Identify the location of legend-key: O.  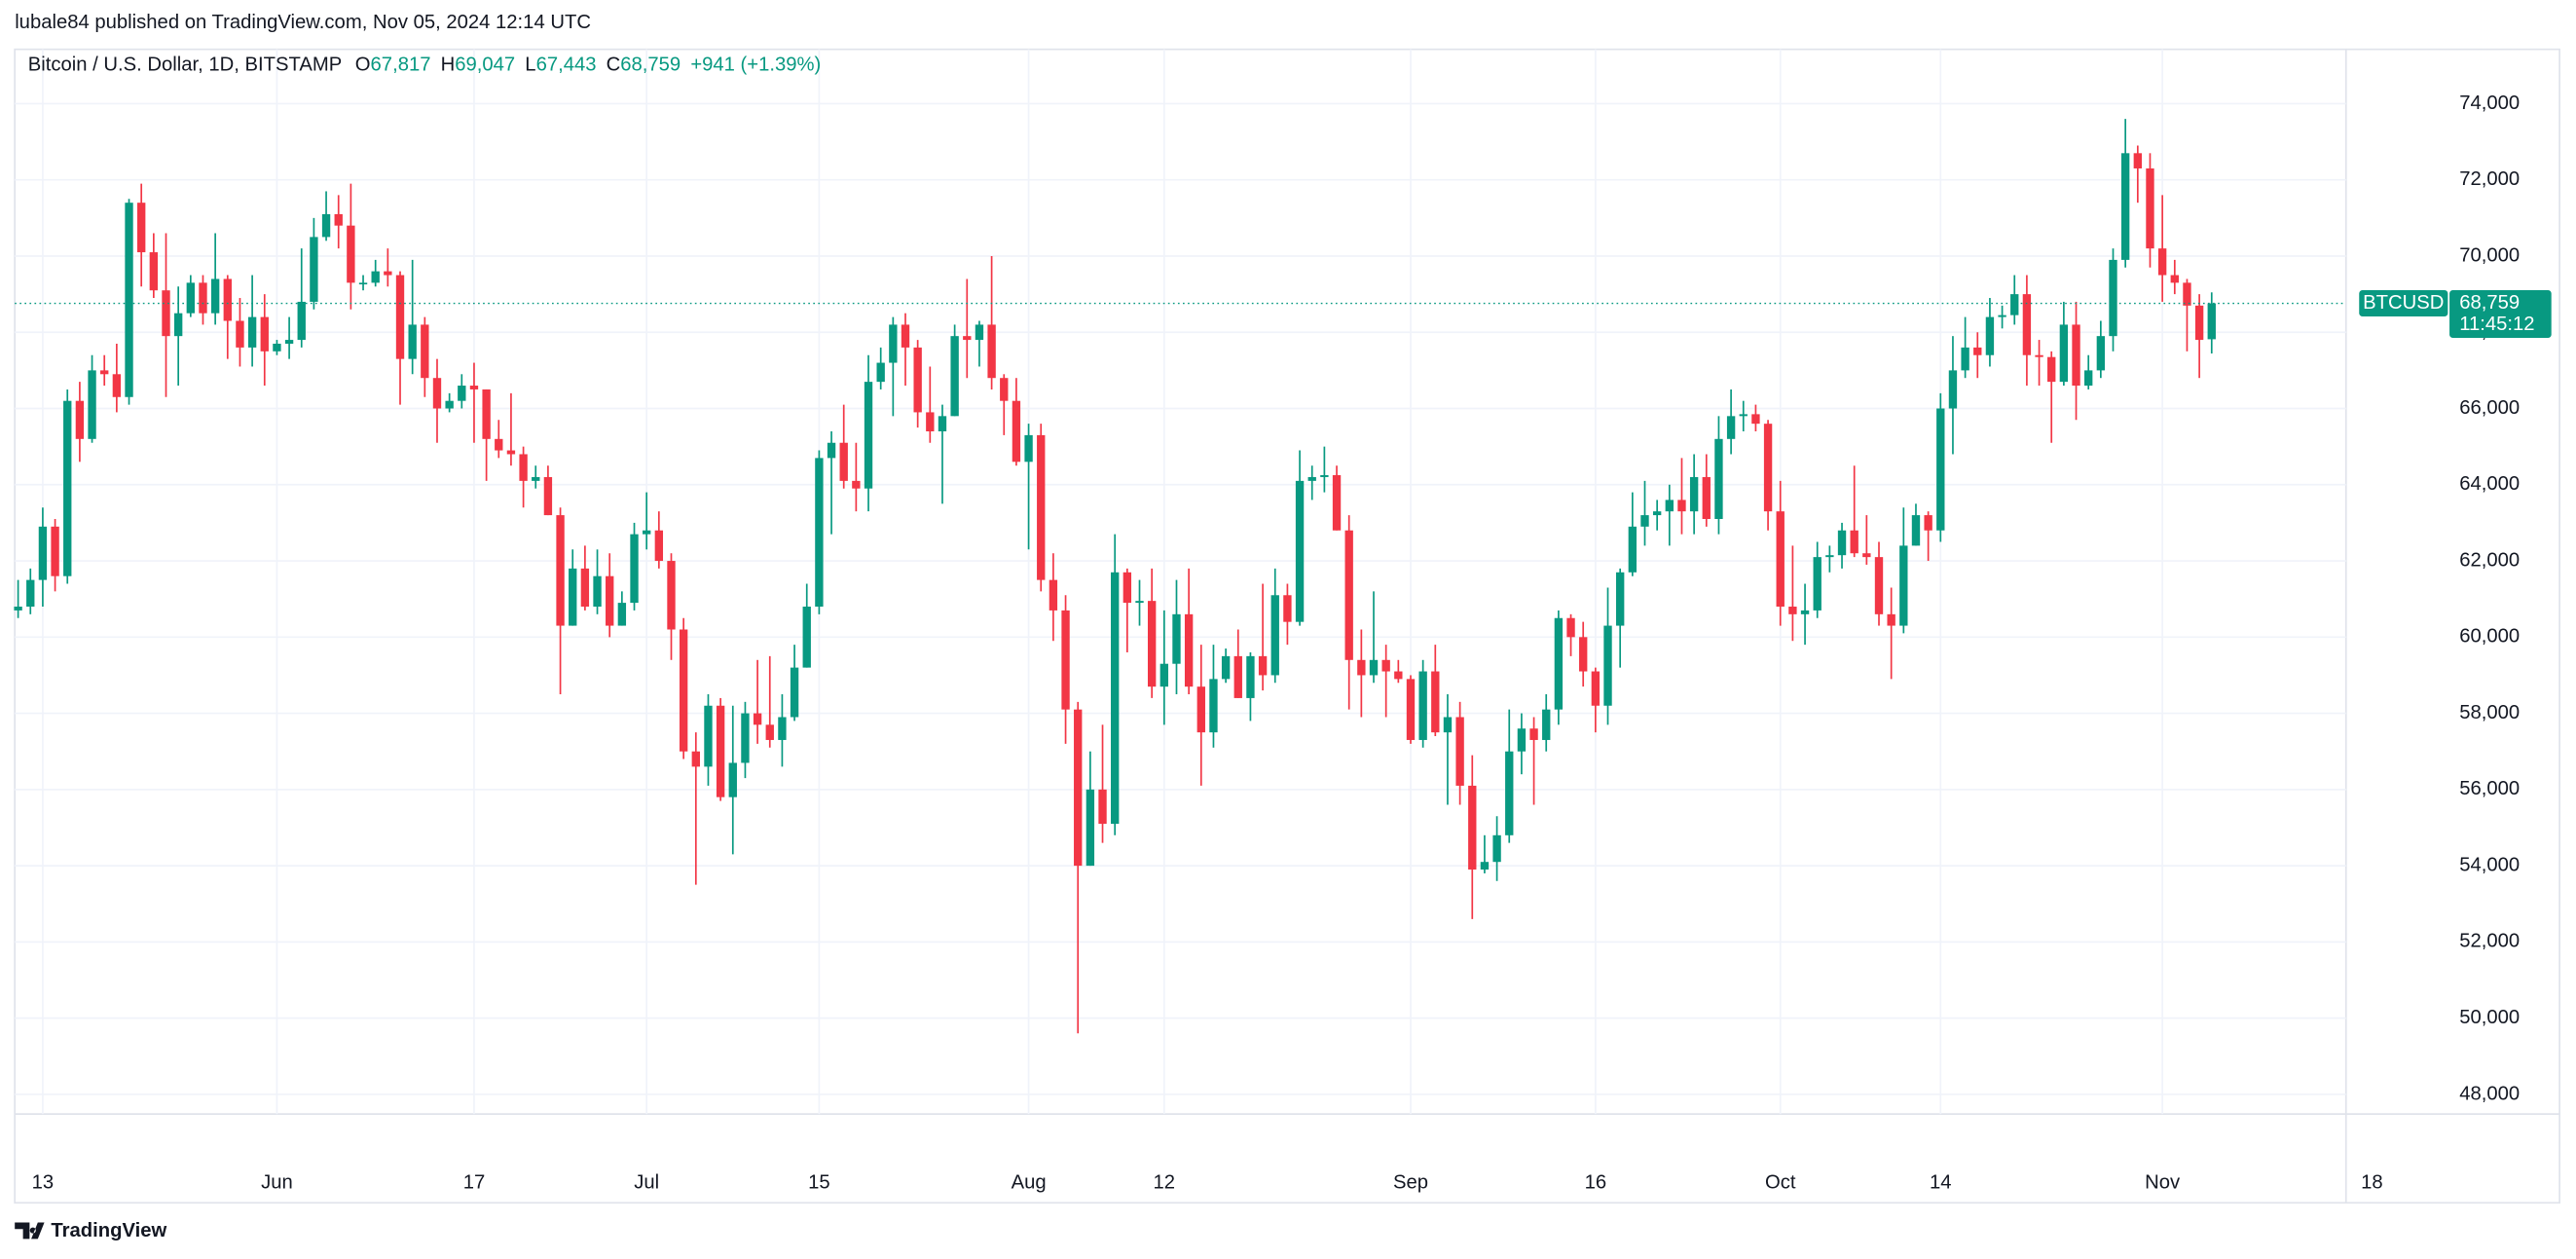
(363, 65).